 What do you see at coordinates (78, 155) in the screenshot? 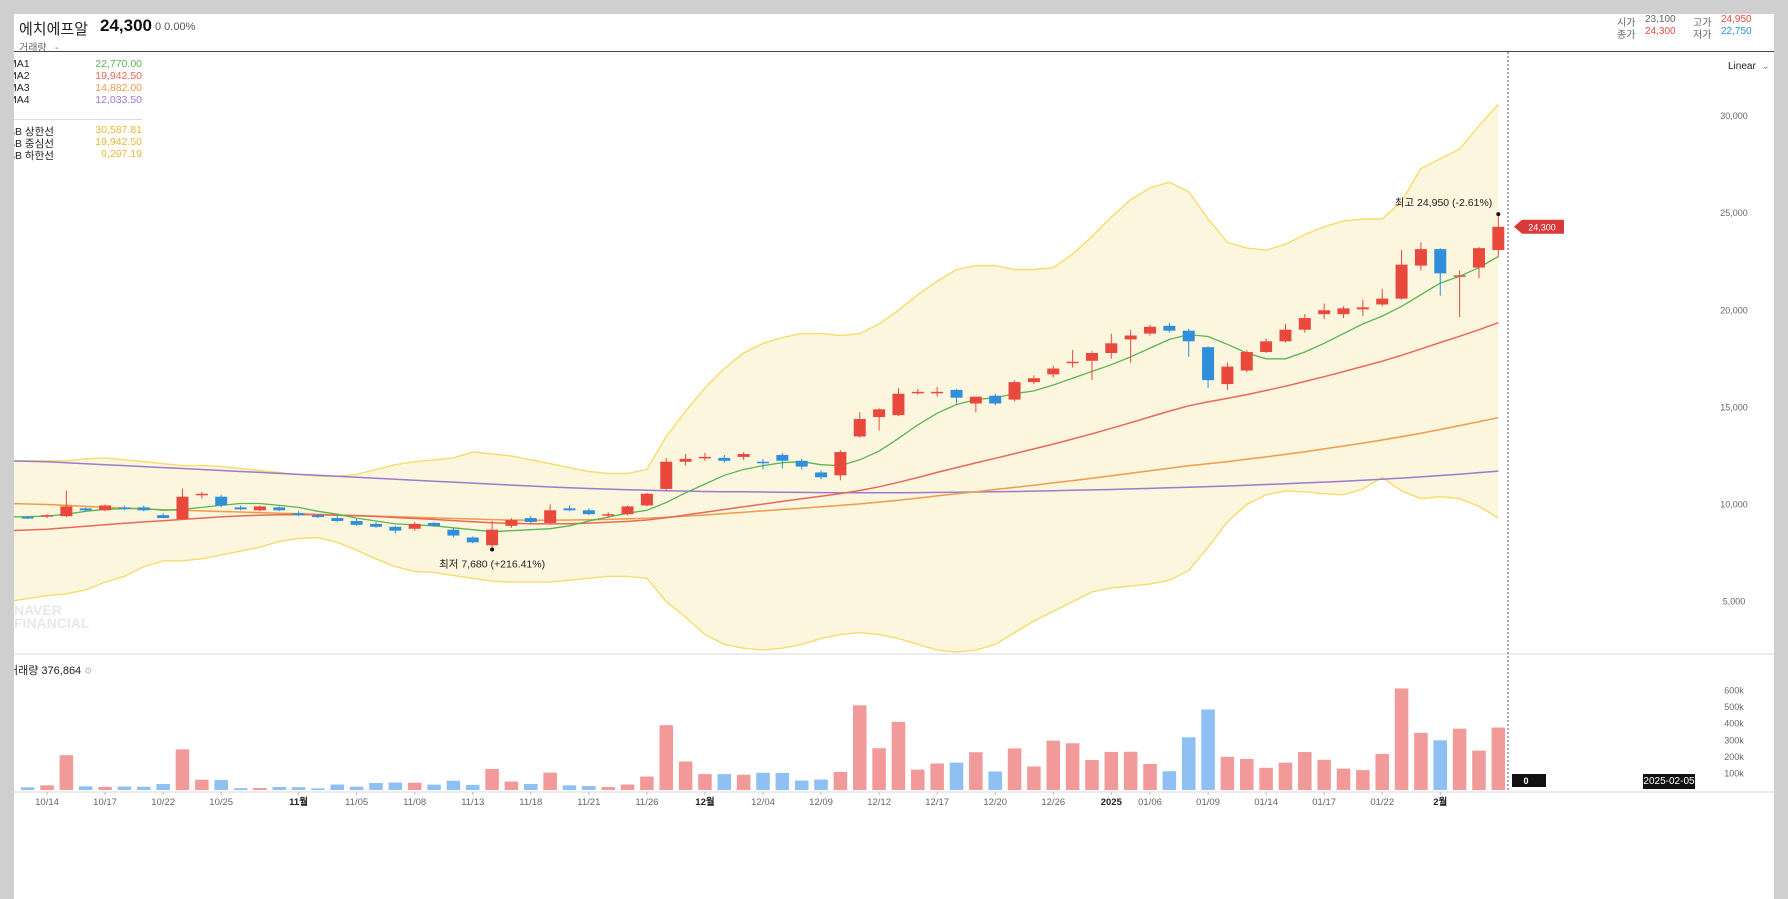
I see `legend-bb-lower: BB 하한선 9,297.19` at bounding box center [78, 155].